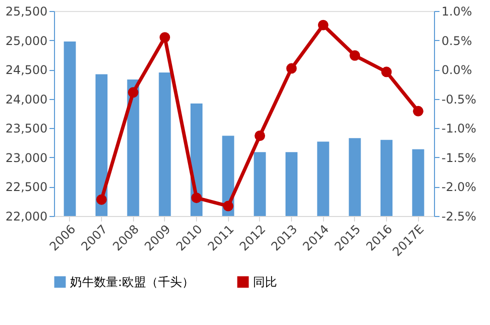 The height and width of the screenshot is (325, 490). What do you see at coordinates (265, 282) in the screenshot?
I see `legend-label: 同比` at bounding box center [265, 282].